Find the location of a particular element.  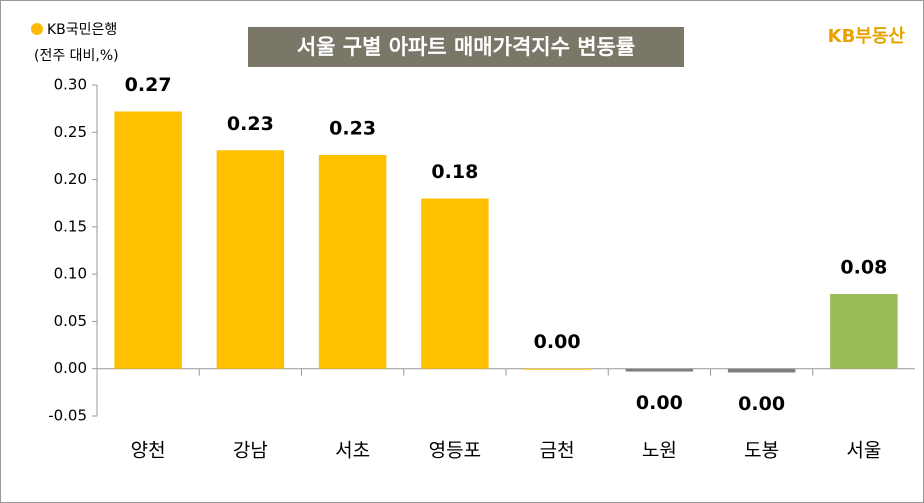

y-tick-label: 0.05 is located at coordinates (70, 321).